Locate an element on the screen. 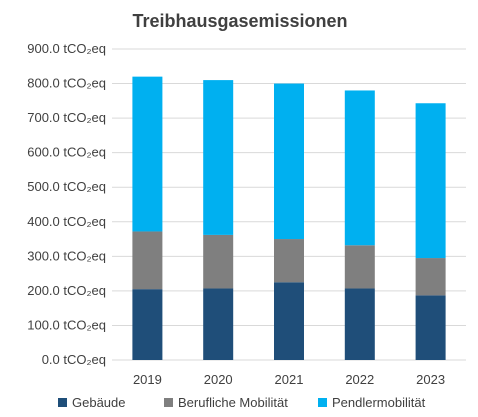 The height and width of the screenshot is (417, 478). y-tick-label: 100.0 tCO₂eq is located at coordinates (66, 324).